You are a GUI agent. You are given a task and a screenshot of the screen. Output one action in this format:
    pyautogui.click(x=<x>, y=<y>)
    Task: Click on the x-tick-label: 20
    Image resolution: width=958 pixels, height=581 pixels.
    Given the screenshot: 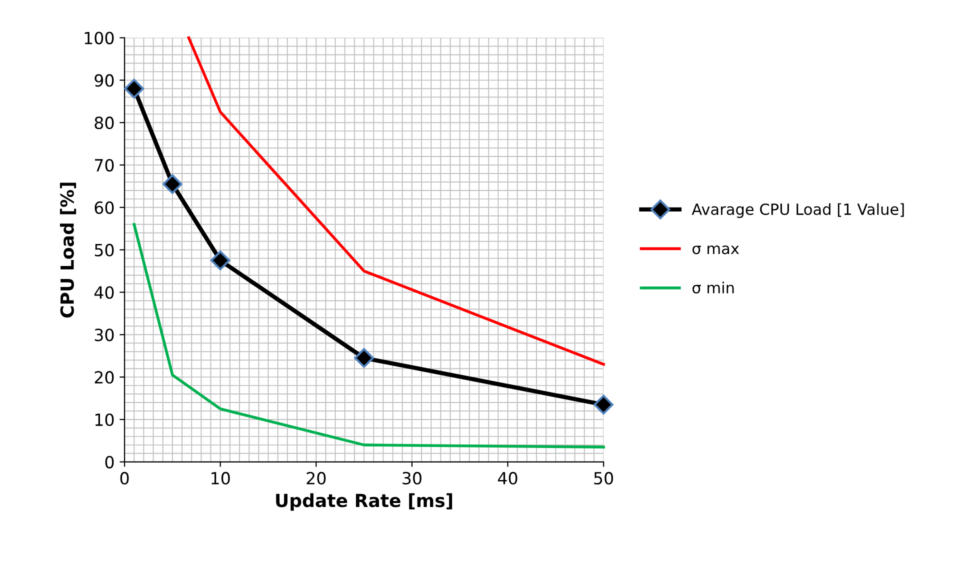 What is the action you would take?
    pyautogui.click(x=316, y=478)
    